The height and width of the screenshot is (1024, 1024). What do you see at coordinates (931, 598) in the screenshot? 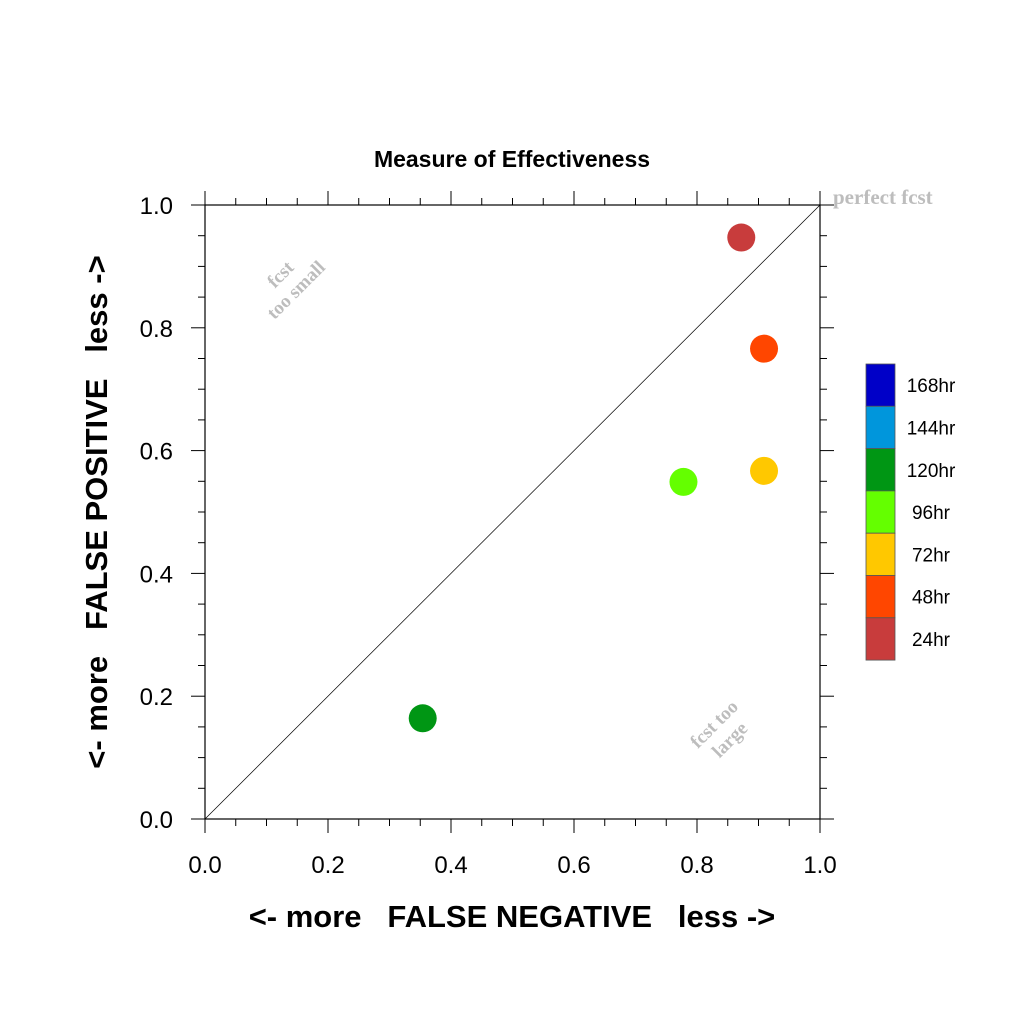
I see `legend-label-48hr: 48hr` at bounding box center [931, 598].